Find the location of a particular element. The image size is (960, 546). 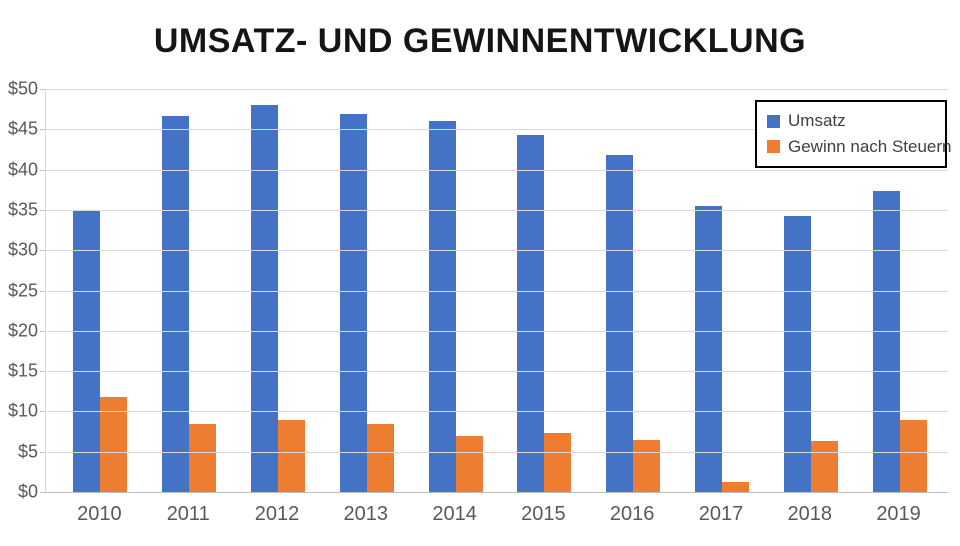

x-tick-label-2014: 2014 is located at coordinates (454, 514).